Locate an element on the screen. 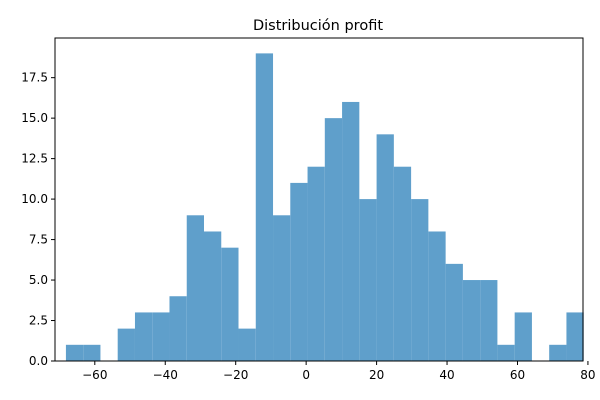 The height and width of the screenshot is (400, 600). y-tick-label: 17.5 is located at coordinates (34, 78).